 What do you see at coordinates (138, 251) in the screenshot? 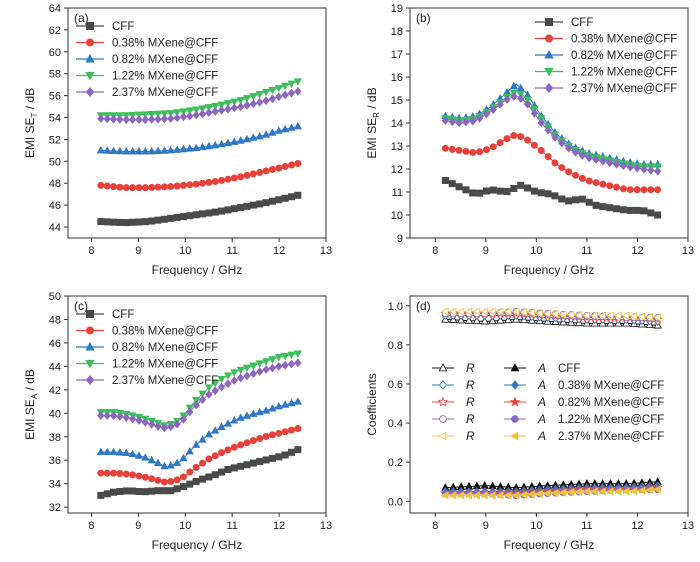
I see `x-tick-label: 9` at bounding box center [138, 251].